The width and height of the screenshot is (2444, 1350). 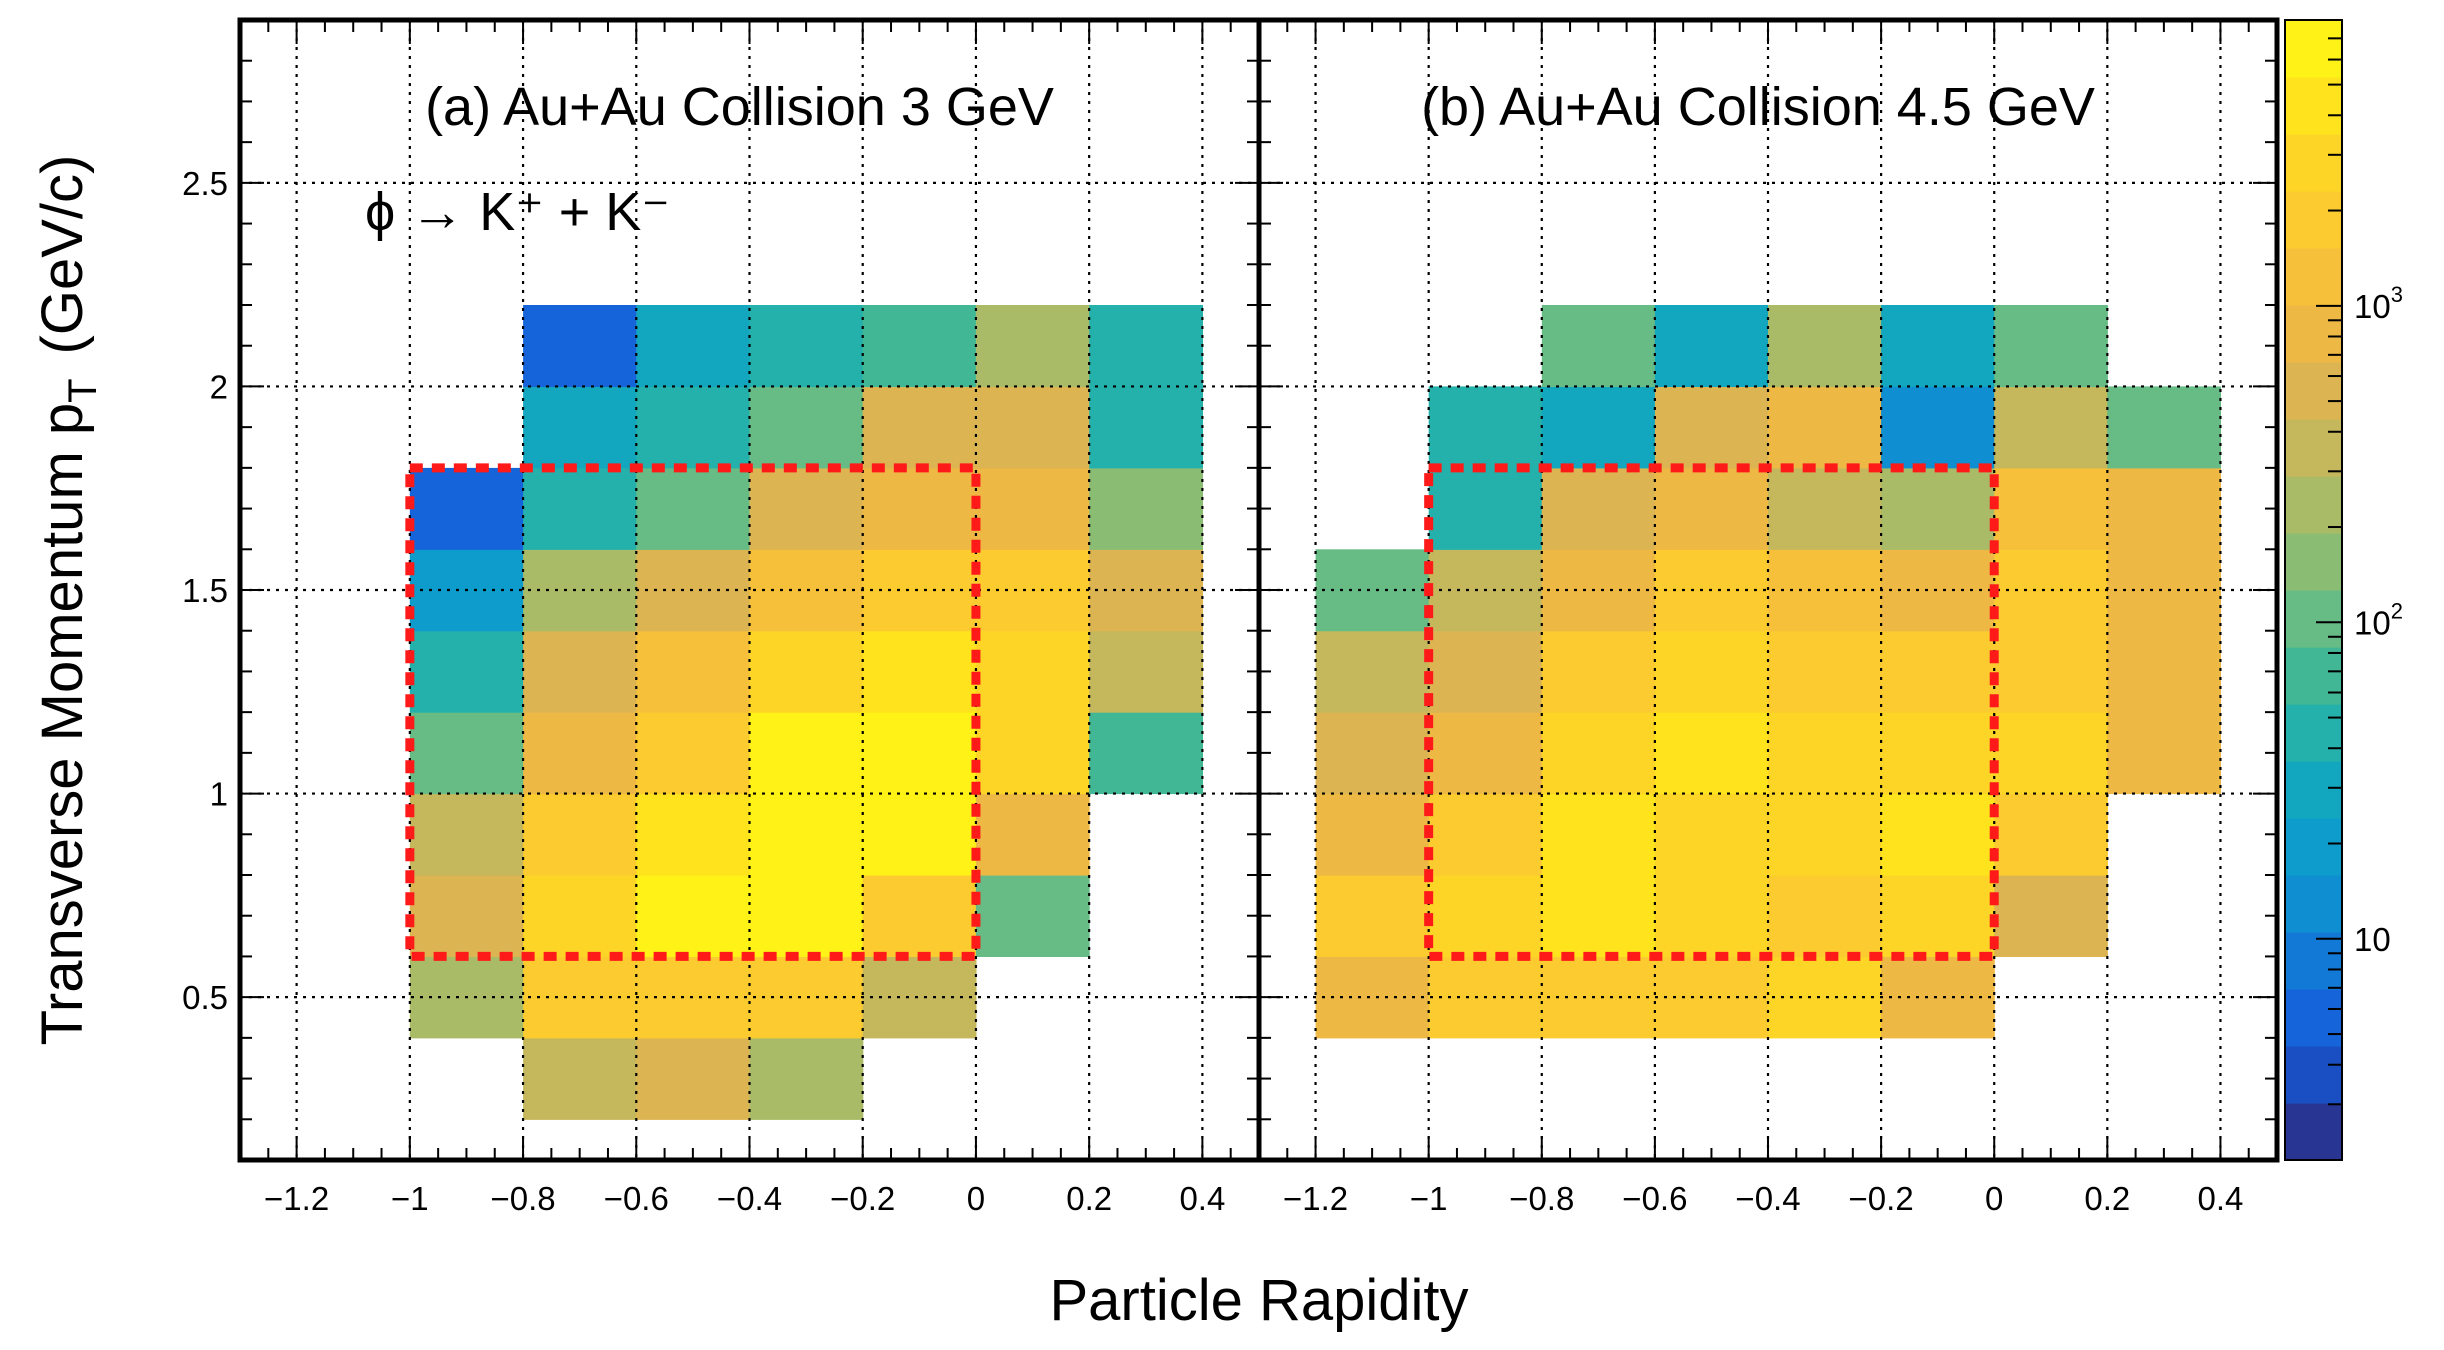 What do you see at coordinates (1767, 1198) in the screenshot?
I see `x-tick-label: −0.4` at bounding box center [1767, 1198].